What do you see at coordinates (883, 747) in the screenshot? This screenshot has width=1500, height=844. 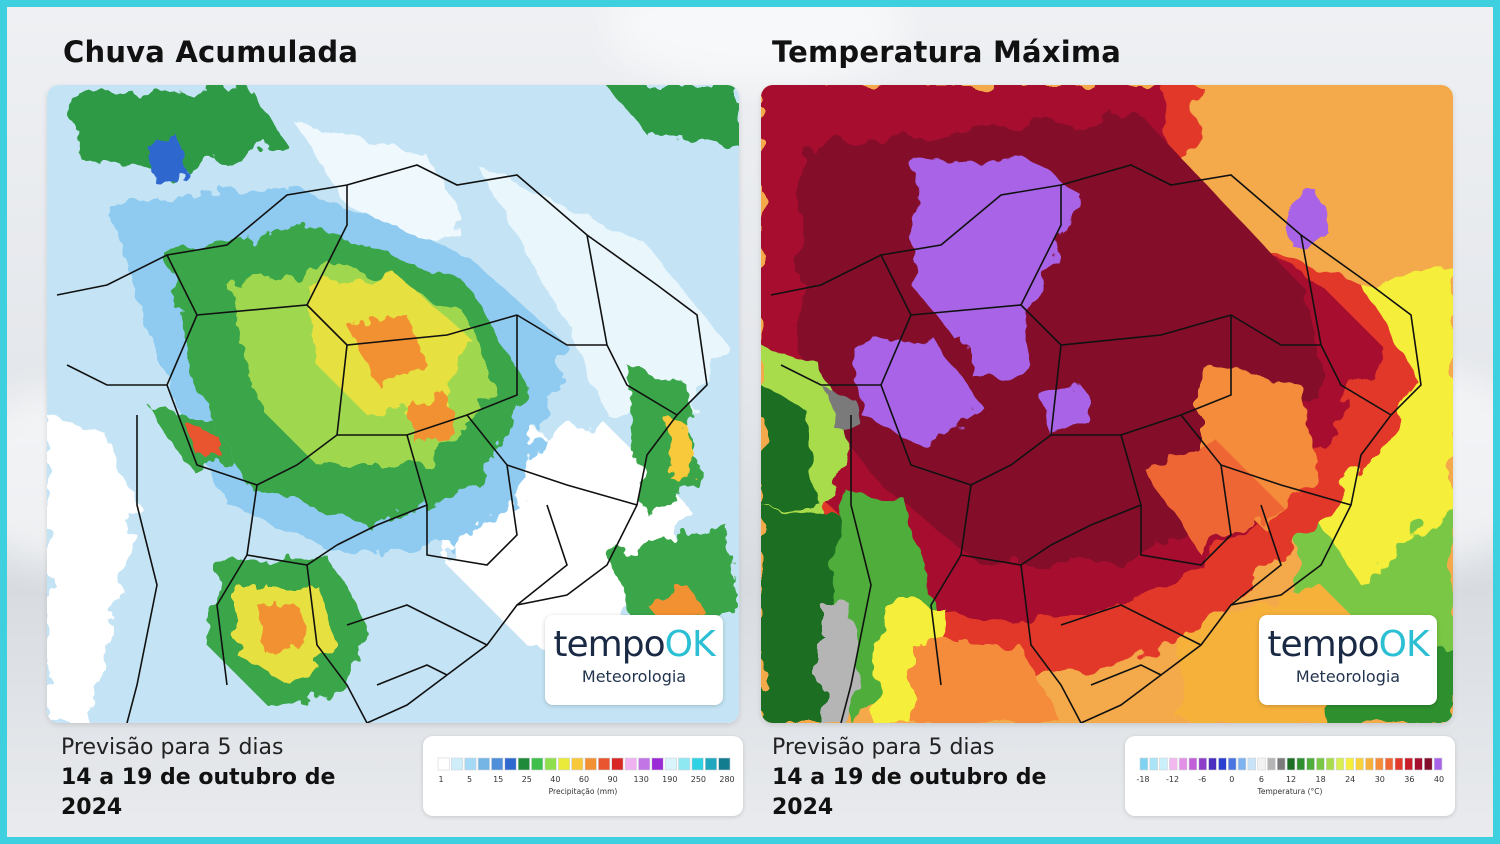 I see `temperature-forecast-period: Previsão para 5 dias` at bounding box center [883, 747].